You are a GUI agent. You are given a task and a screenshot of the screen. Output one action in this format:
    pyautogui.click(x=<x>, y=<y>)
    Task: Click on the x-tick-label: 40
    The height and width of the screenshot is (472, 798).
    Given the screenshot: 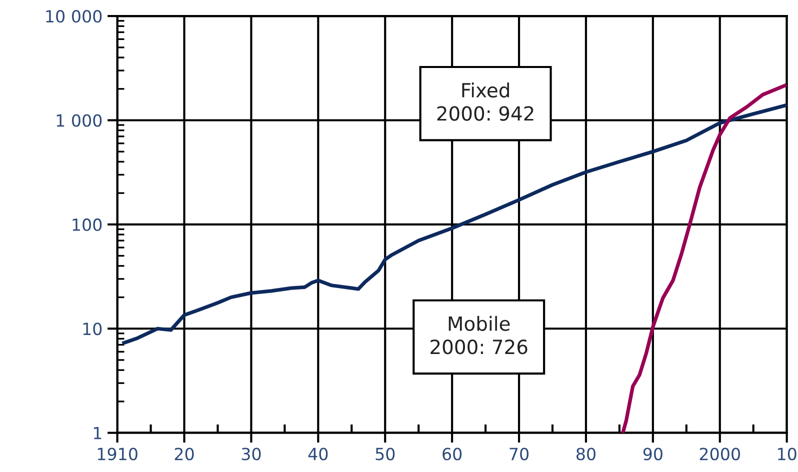 What is the action you would take?
    pyautogui.click(x=318, y=454)
    